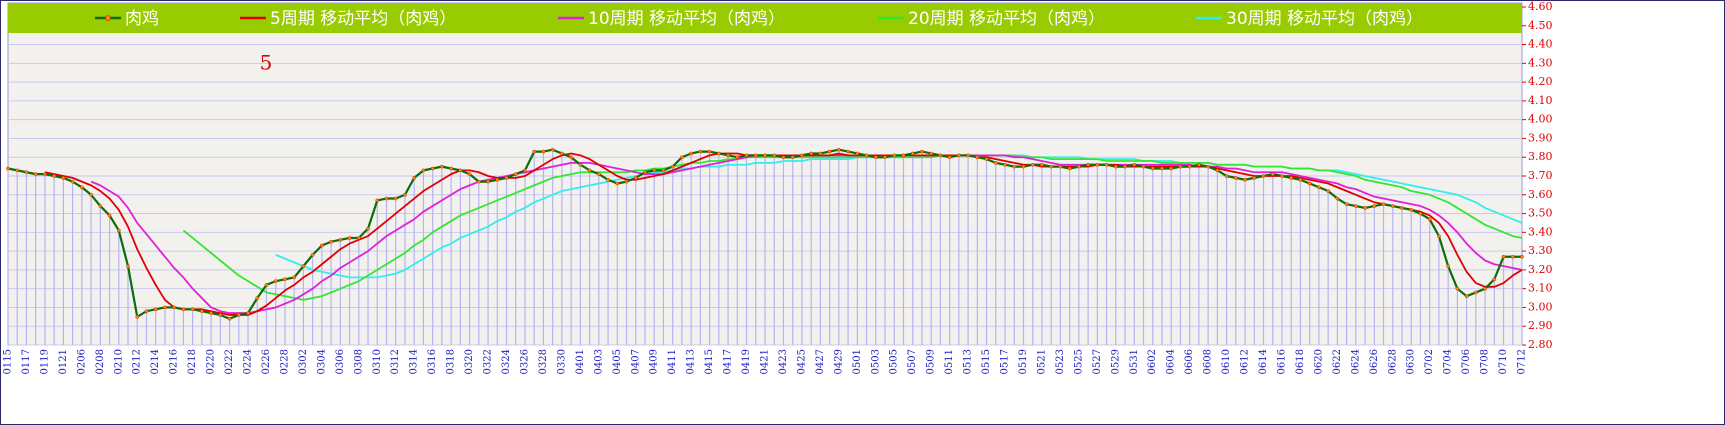 The image size is (1725, 425). What do you see at coordinates (363, 19) in the screenshot?
I see `legend-label: 5周期 移动平均（肉鸡）` at bounding box center [363, 19].